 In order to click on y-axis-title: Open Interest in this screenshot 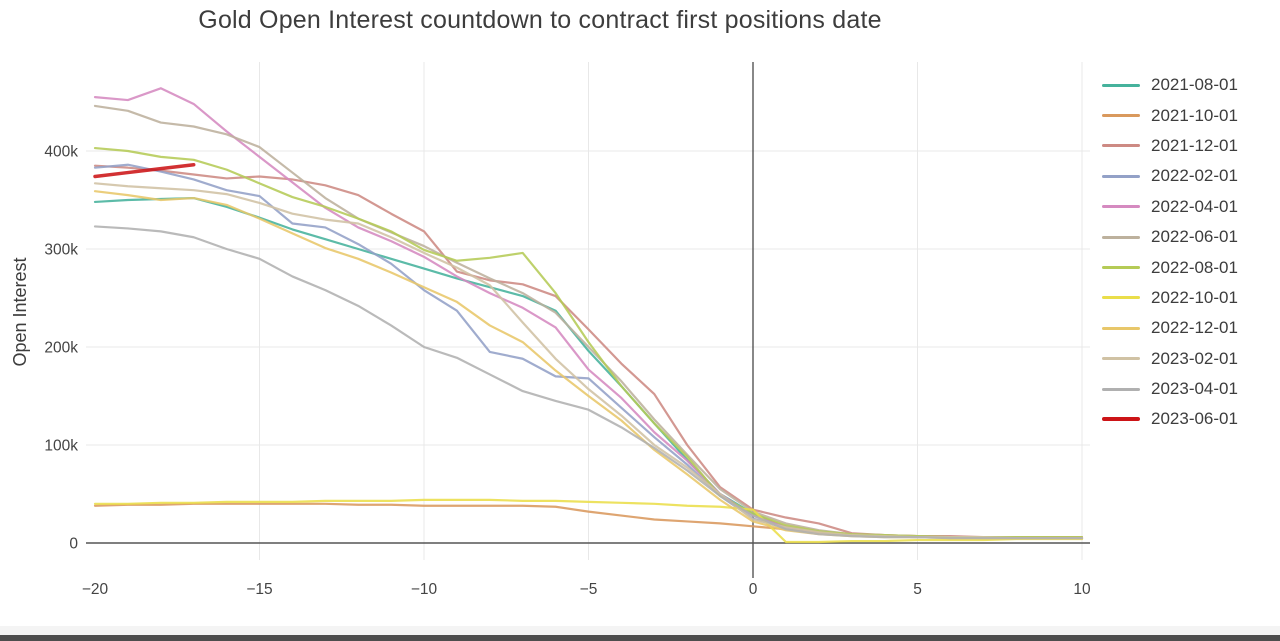, I will do `click(20, 311)`.